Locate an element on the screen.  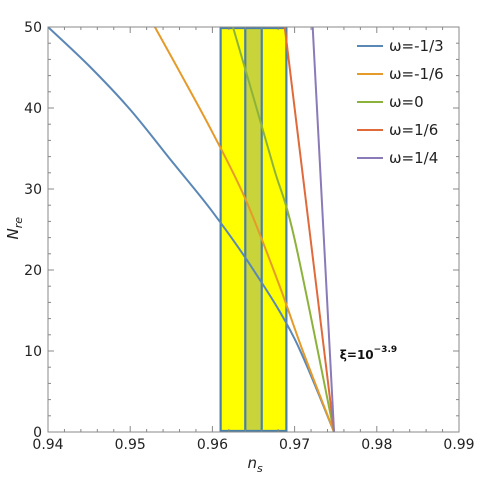
legend-label-2: ω=0 is located at coordinates (406, 102).